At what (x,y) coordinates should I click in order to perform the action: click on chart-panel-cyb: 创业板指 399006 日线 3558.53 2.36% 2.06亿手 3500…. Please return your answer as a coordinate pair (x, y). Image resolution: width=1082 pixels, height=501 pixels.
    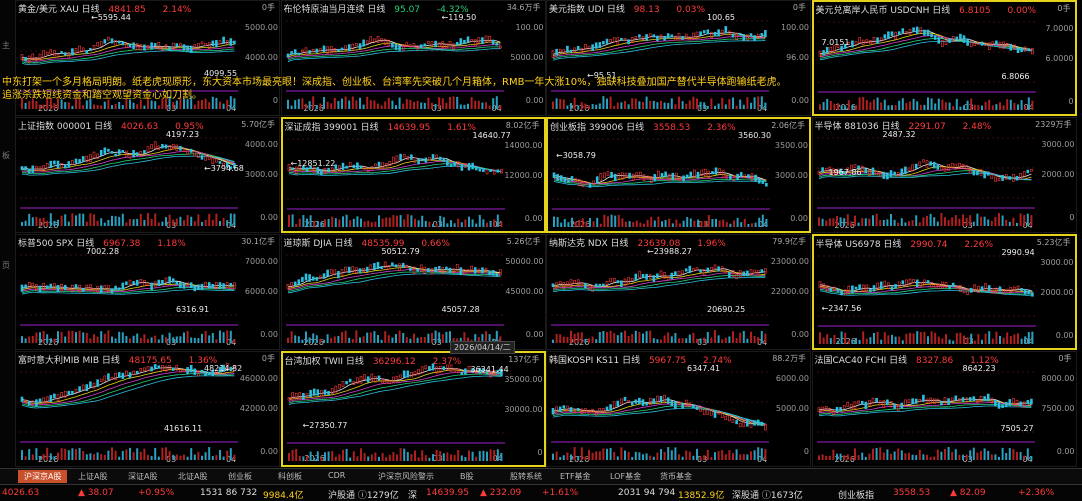
    Looking at the image, I should click on (678, 175).